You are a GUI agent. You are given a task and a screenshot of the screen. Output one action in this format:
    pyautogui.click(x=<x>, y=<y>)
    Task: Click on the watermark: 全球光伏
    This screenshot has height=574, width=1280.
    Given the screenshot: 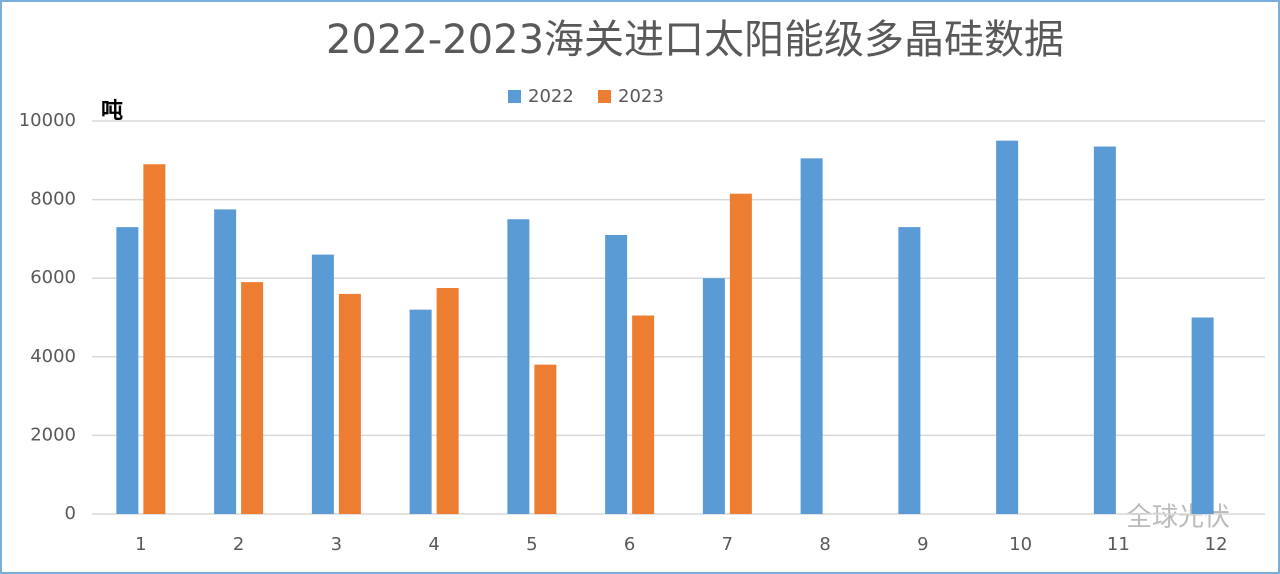 What is the action you would take?
    pyautogui.click(x=1178, y=518)
    